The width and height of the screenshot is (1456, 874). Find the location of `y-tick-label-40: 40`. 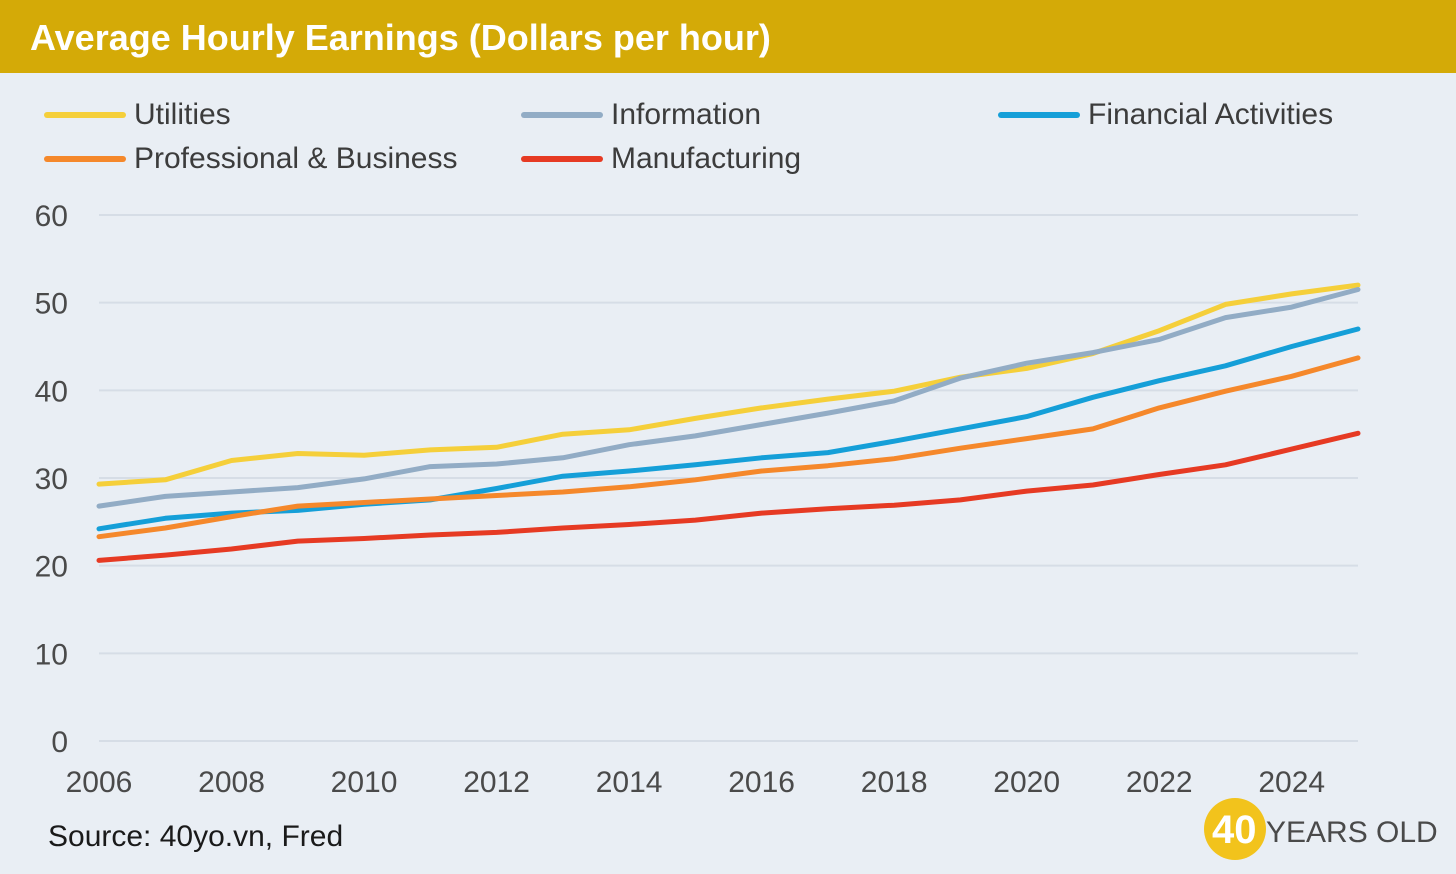

y-tick-label-40: 40 is located at coordinates (51, 391).